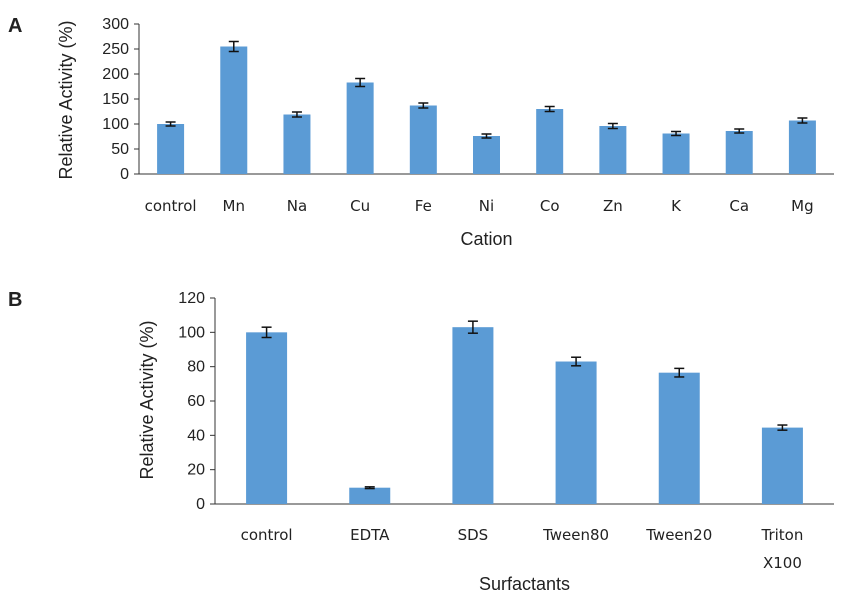  Describe the element at coordinates (613, 206) in the screenshot. I see `x-category-label: Zn` at that location.